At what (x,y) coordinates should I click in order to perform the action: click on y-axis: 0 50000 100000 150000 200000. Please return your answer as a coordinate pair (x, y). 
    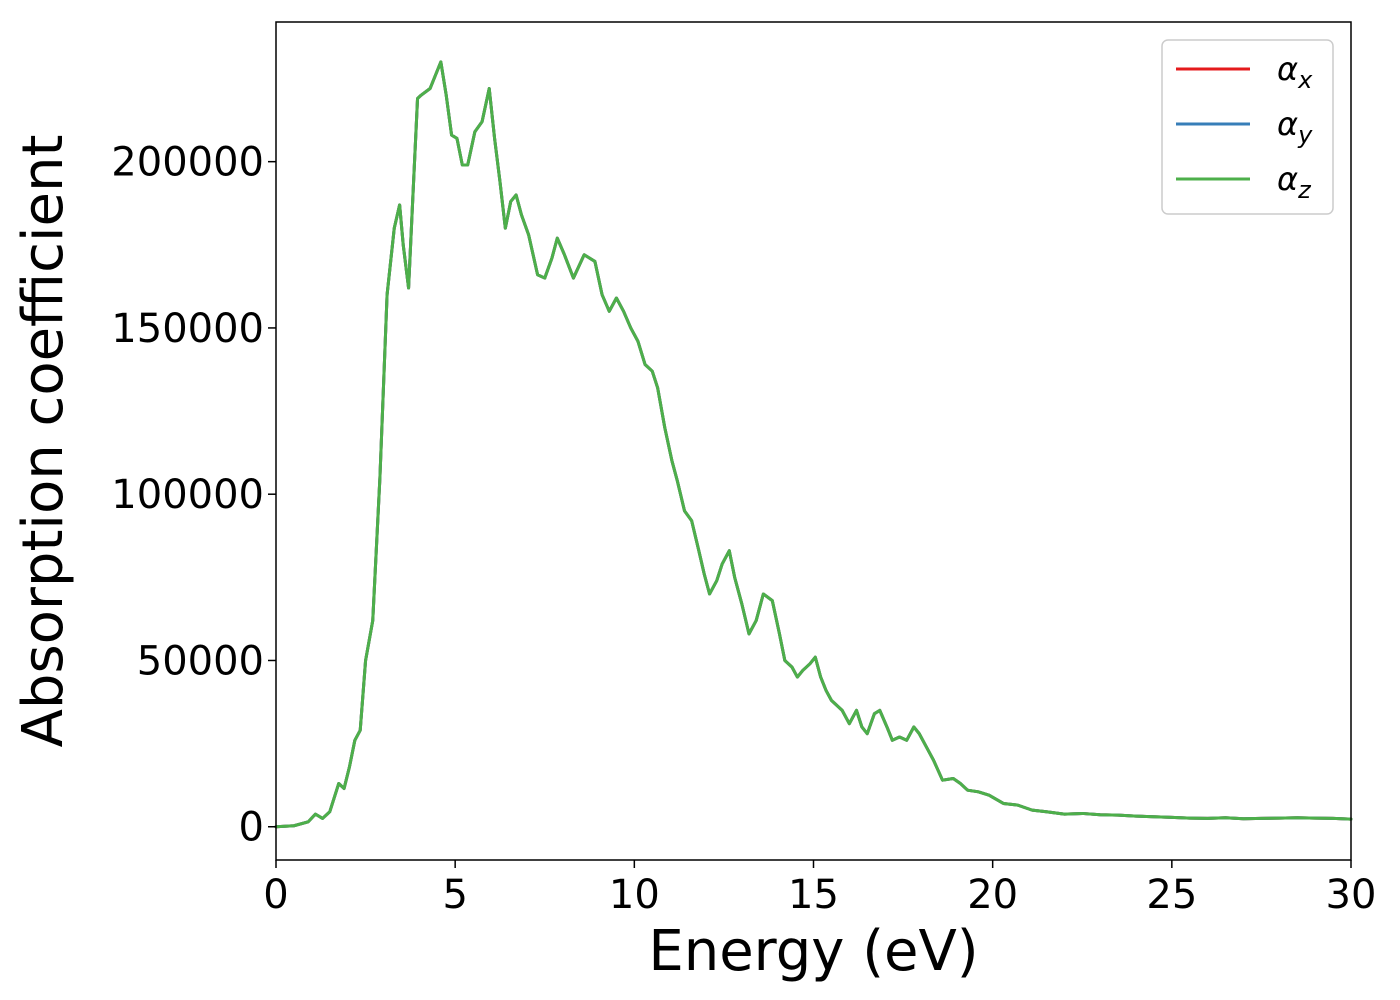
    Looking at the image, I should click on (193, 495).